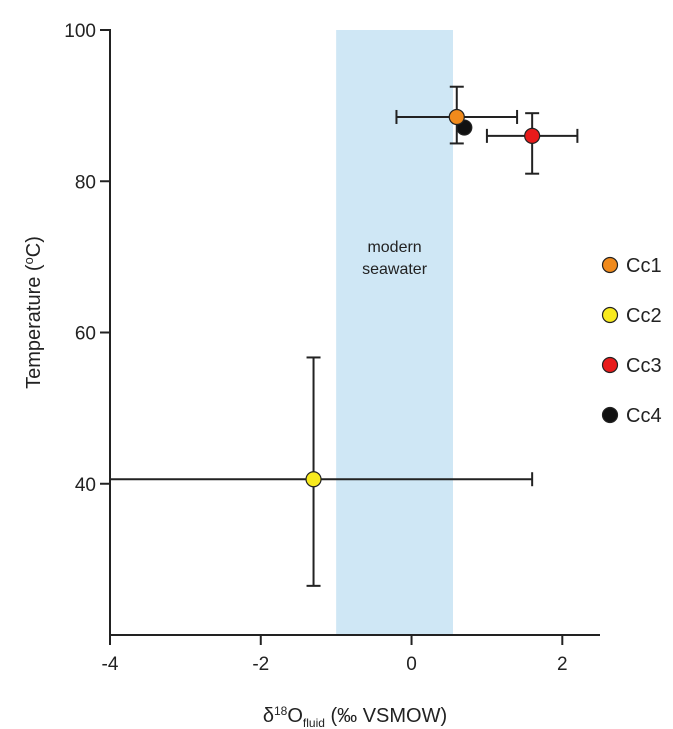  What do you see at coordinates (394, 247) in the screenshot?
I see `band-label-line: modern` at bounding box center [394, 247].